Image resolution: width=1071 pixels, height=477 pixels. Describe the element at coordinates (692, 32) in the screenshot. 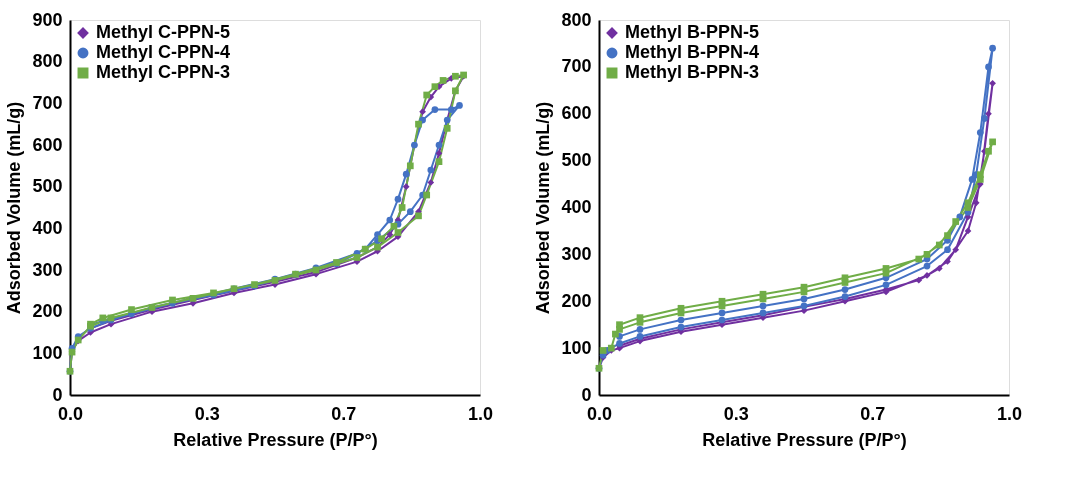

I see `legend-label: Methyl B-PPN-5` at that location.